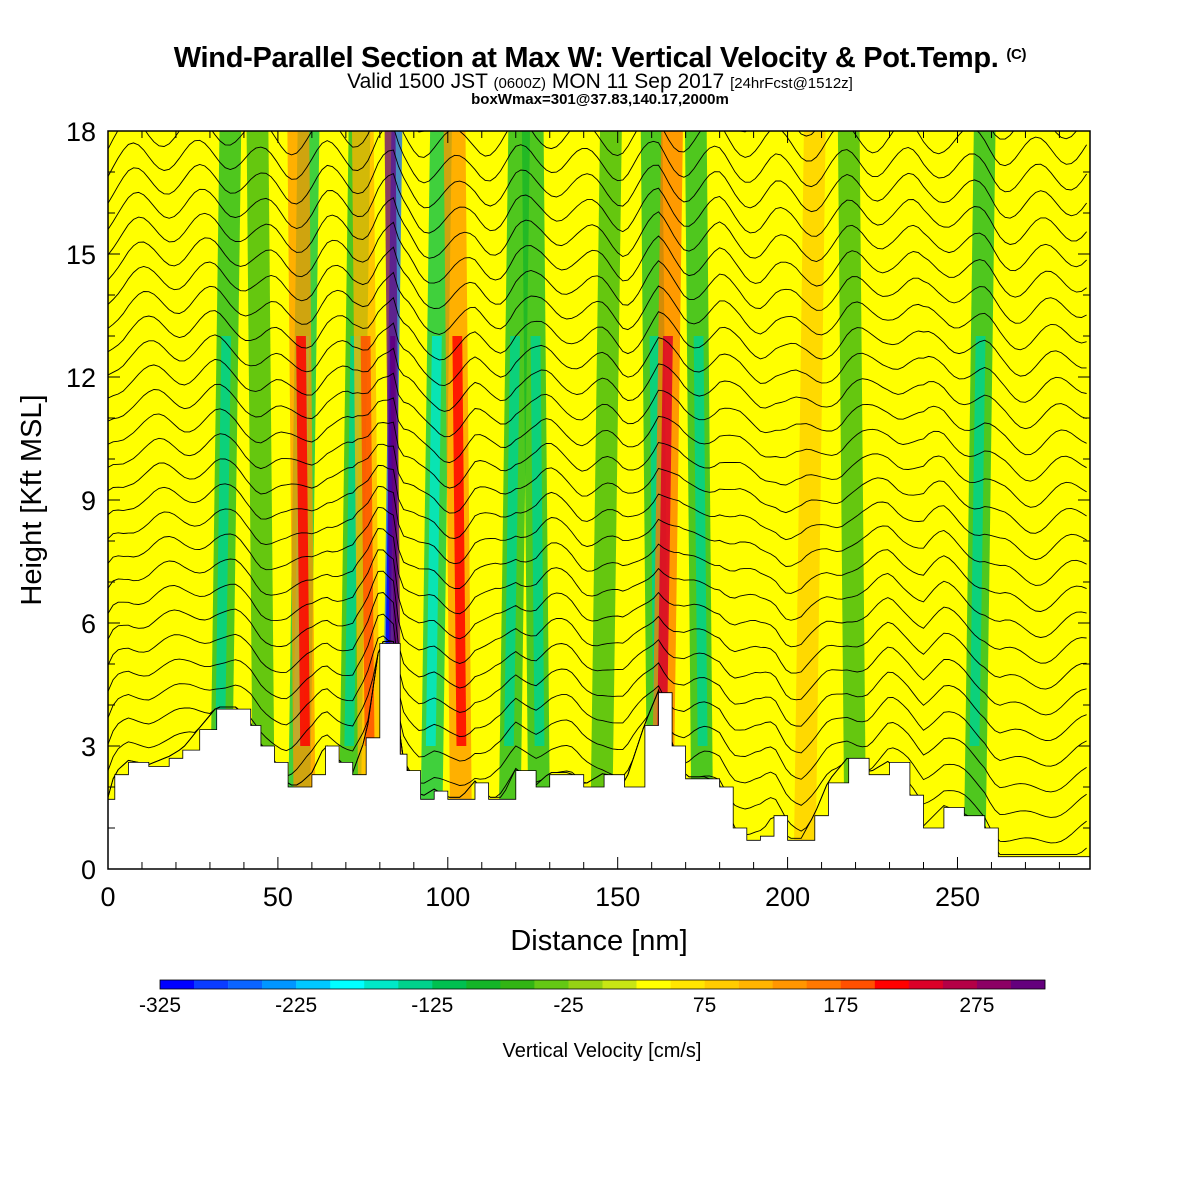 Image resolution: width=1200 pixels, height=1200 pixels. Describe the element at coordinates (88, 501) in the screenshot. I see `y-tick-label: 9` at that location.